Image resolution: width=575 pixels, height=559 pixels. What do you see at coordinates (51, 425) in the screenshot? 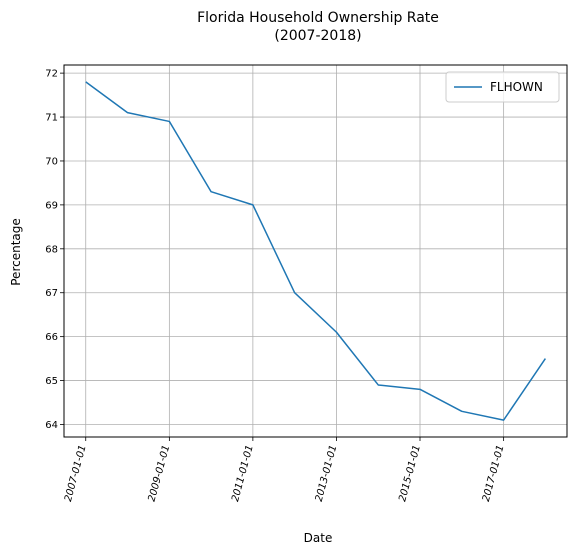
I see `y-tick-label: 64` at bounding box center [51, 425].